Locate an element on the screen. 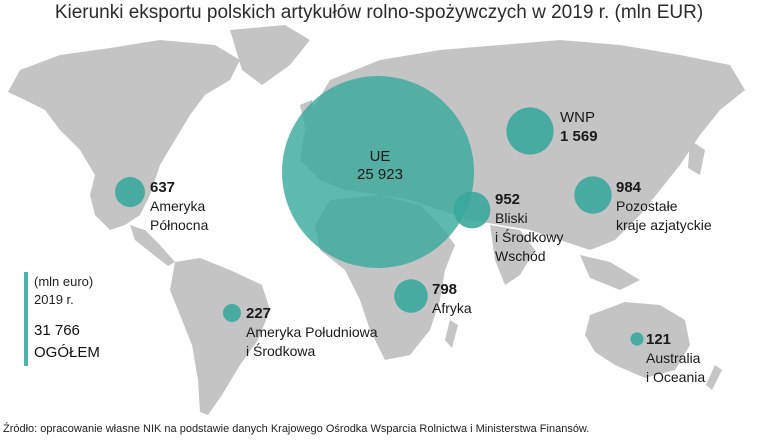  landmass-central-america is located at coordinates (152, 245).